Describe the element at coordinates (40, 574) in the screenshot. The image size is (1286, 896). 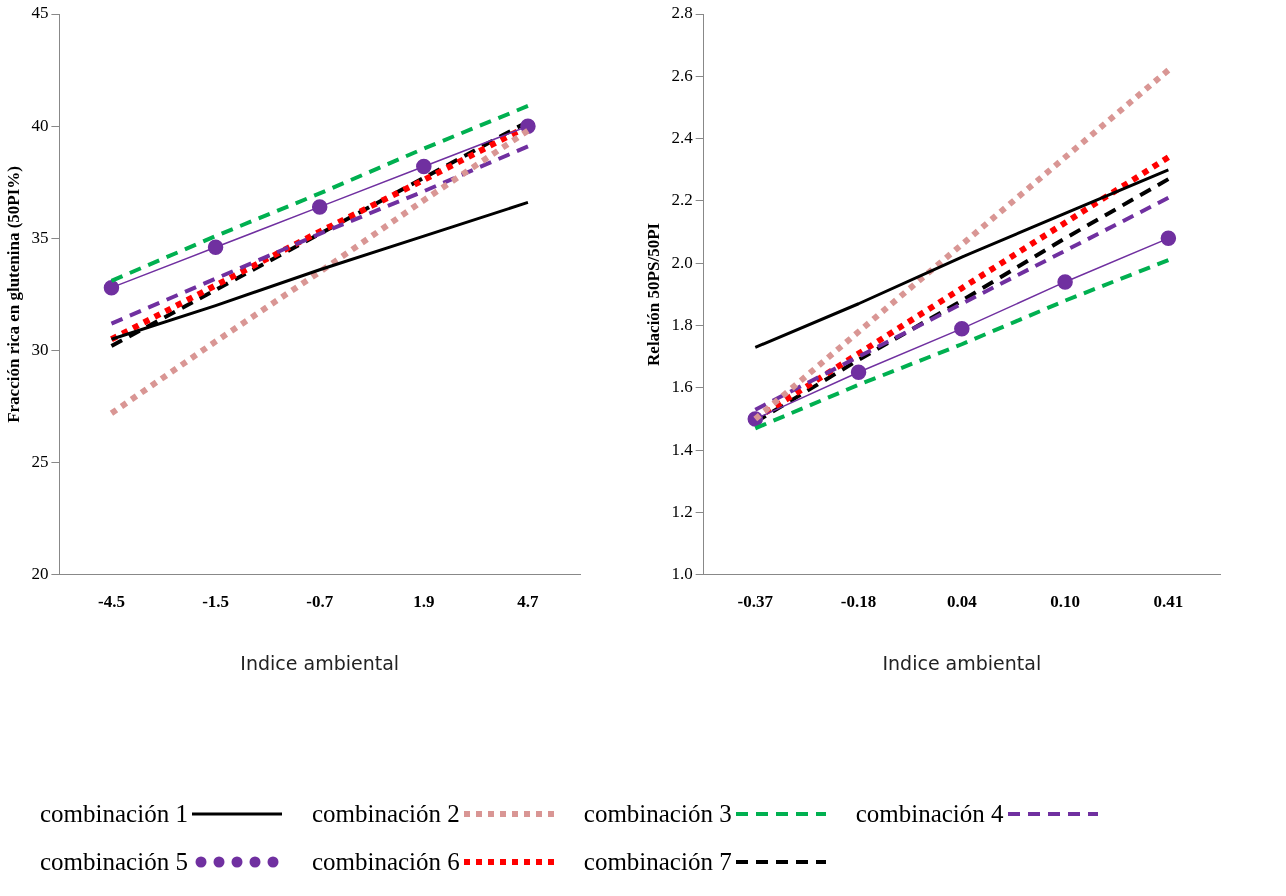
I see `y-tick-label: 20` at that location.